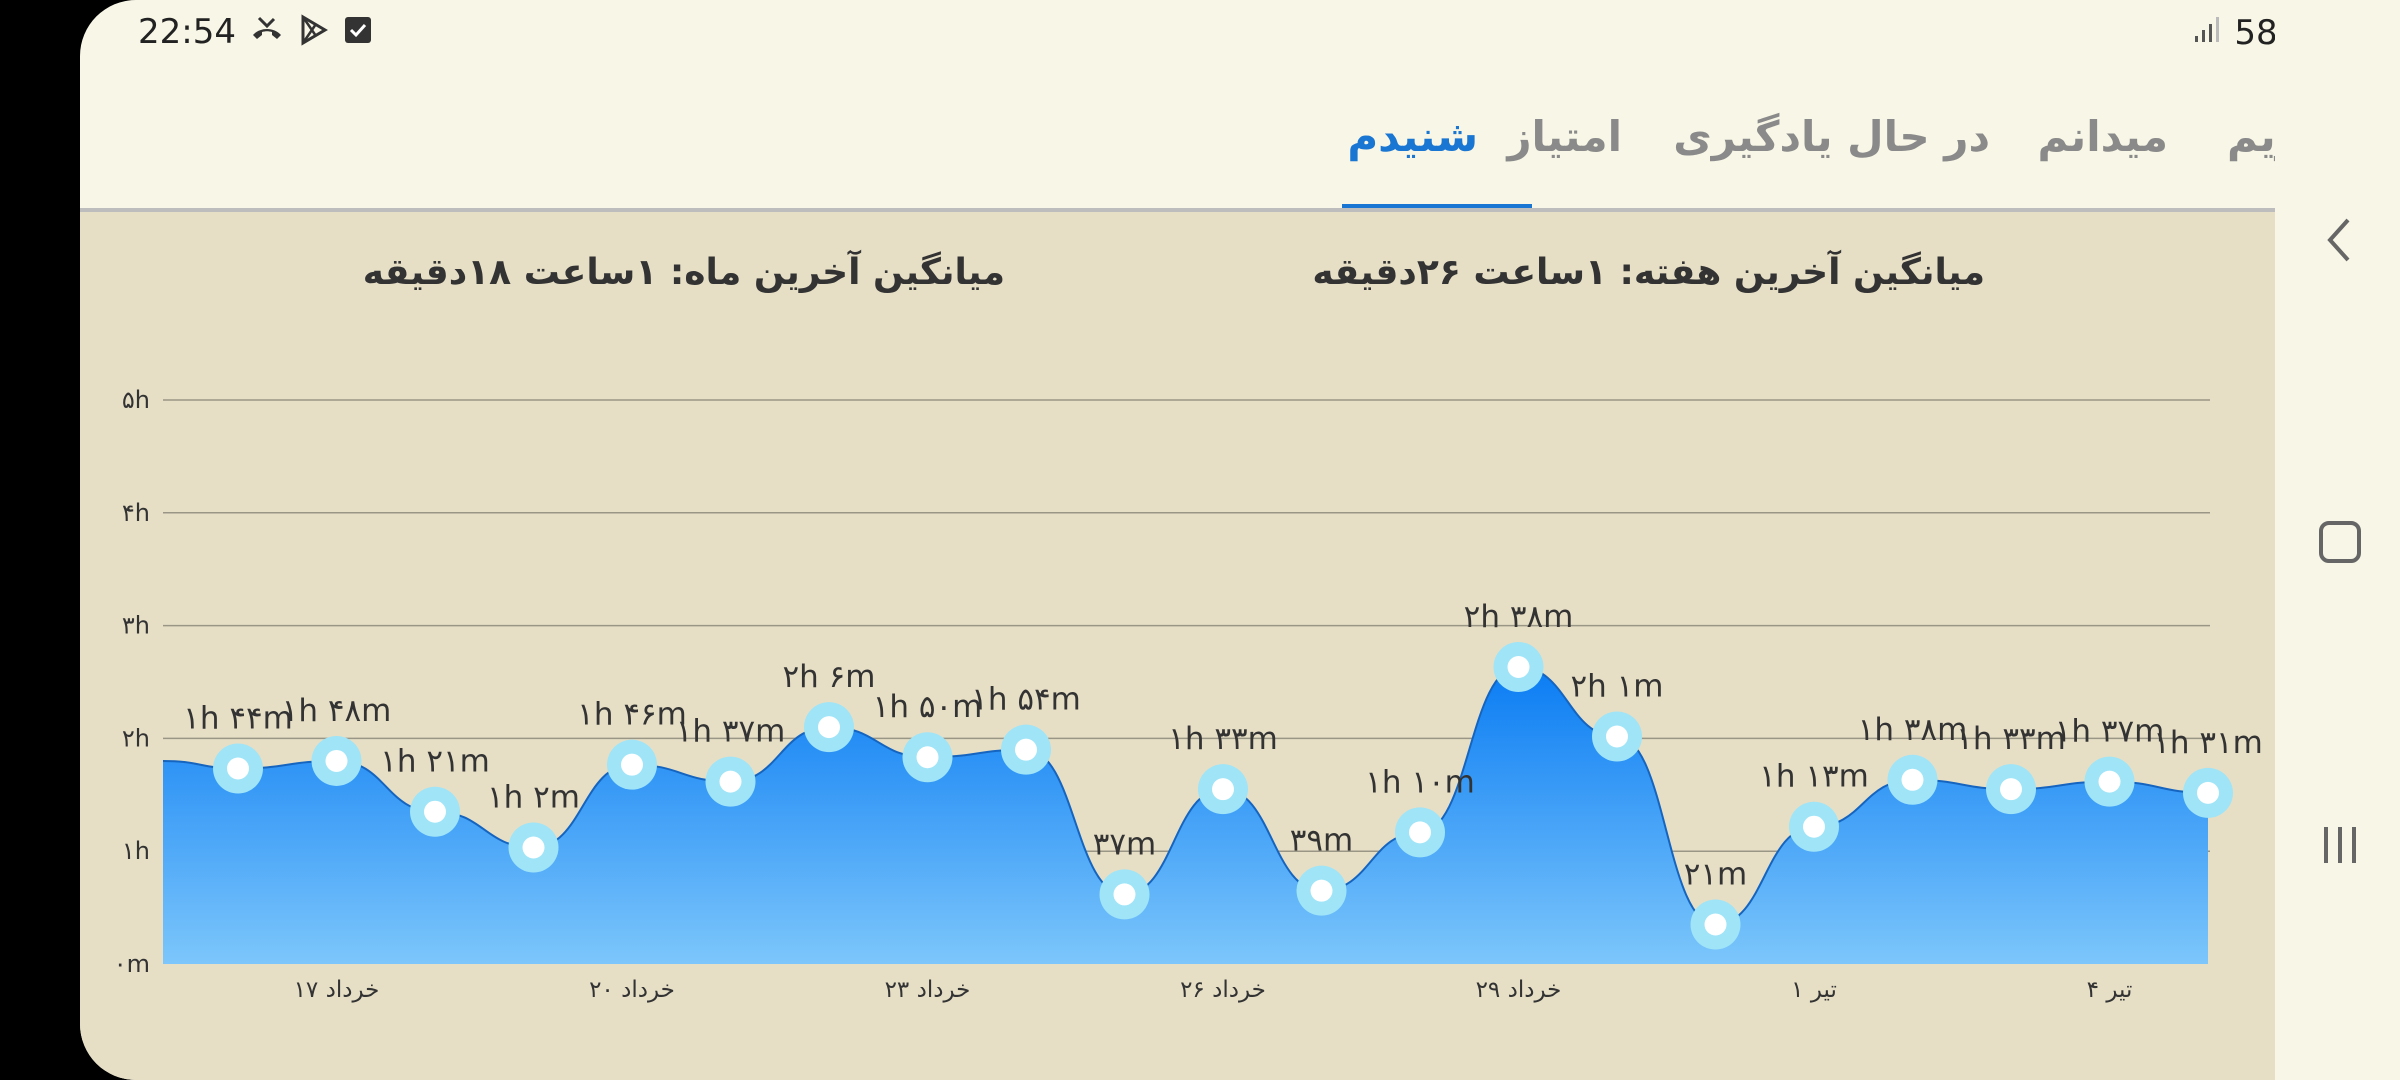 This screenshot has height=1080, width=2400. What do you see at coordinates (533, 797) in the screenshot?
I see `data-label: ۱h ۲m` at bounding box center [533, 797].